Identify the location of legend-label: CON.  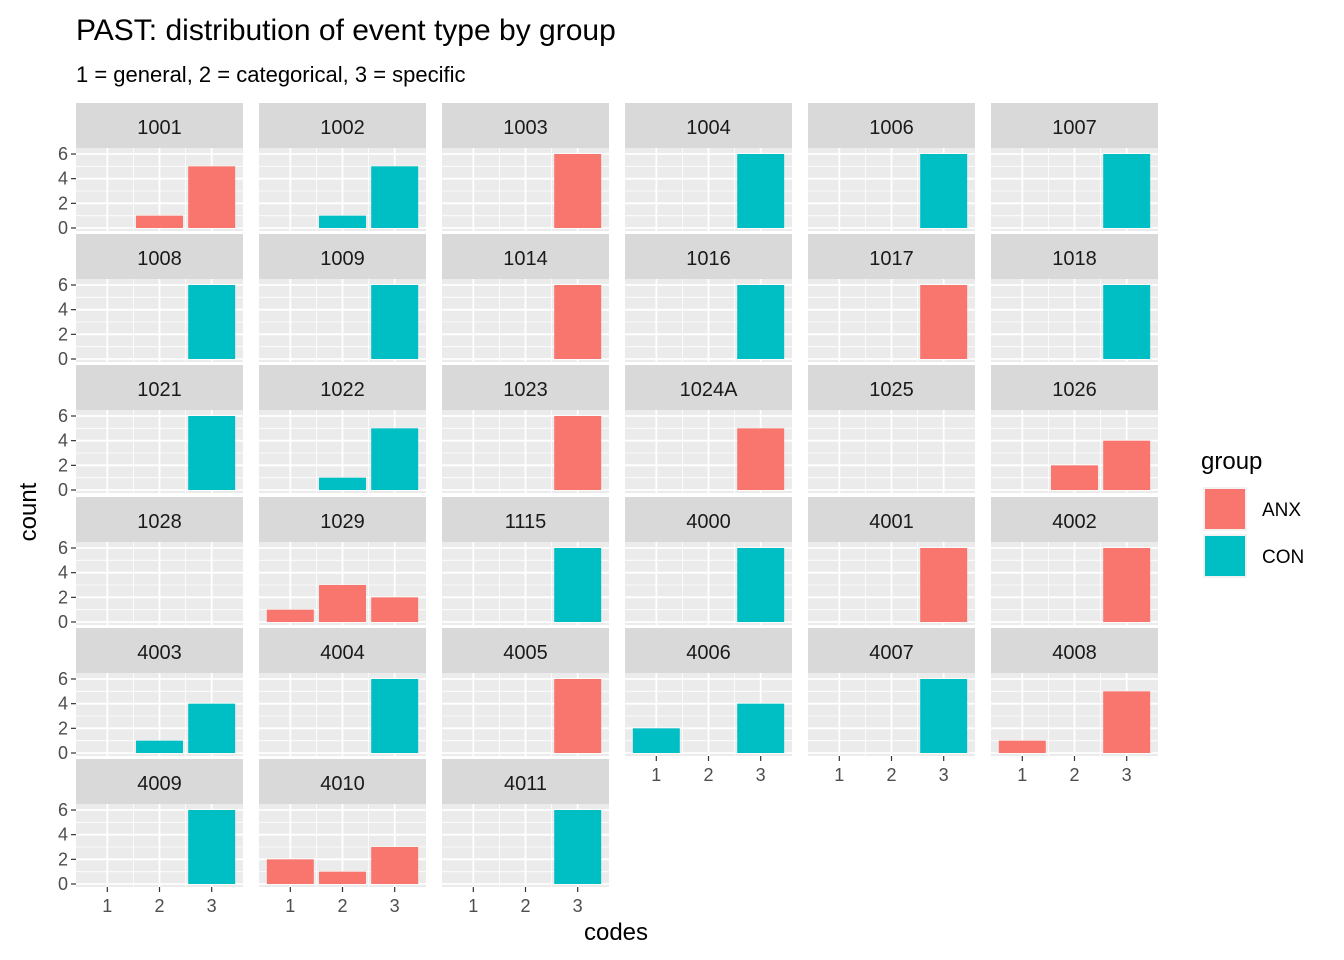
(1283, 557).